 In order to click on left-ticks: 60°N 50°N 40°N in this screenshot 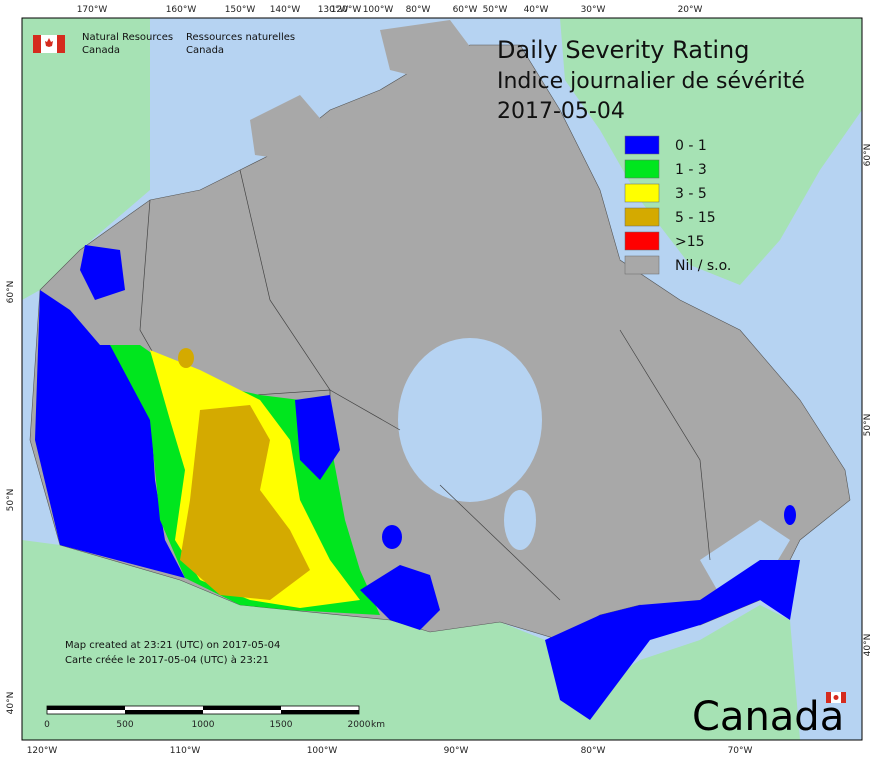, I will do `click(11, 498)`.